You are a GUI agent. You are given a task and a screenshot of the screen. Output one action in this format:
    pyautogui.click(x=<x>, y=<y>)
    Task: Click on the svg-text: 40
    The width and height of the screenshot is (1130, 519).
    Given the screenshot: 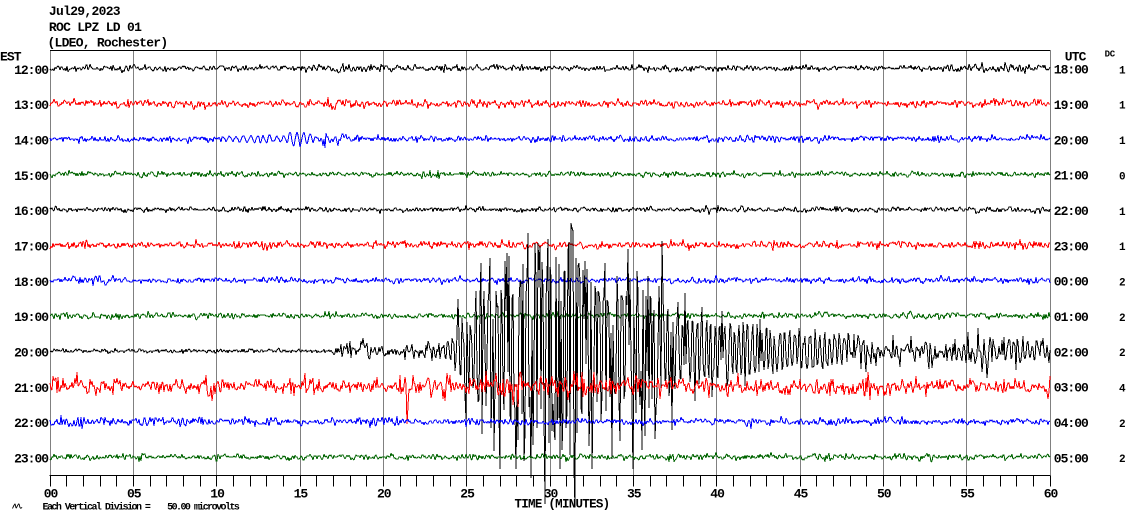 What is the action you would take?
    pyautogui.click(x=717, y=493)
    